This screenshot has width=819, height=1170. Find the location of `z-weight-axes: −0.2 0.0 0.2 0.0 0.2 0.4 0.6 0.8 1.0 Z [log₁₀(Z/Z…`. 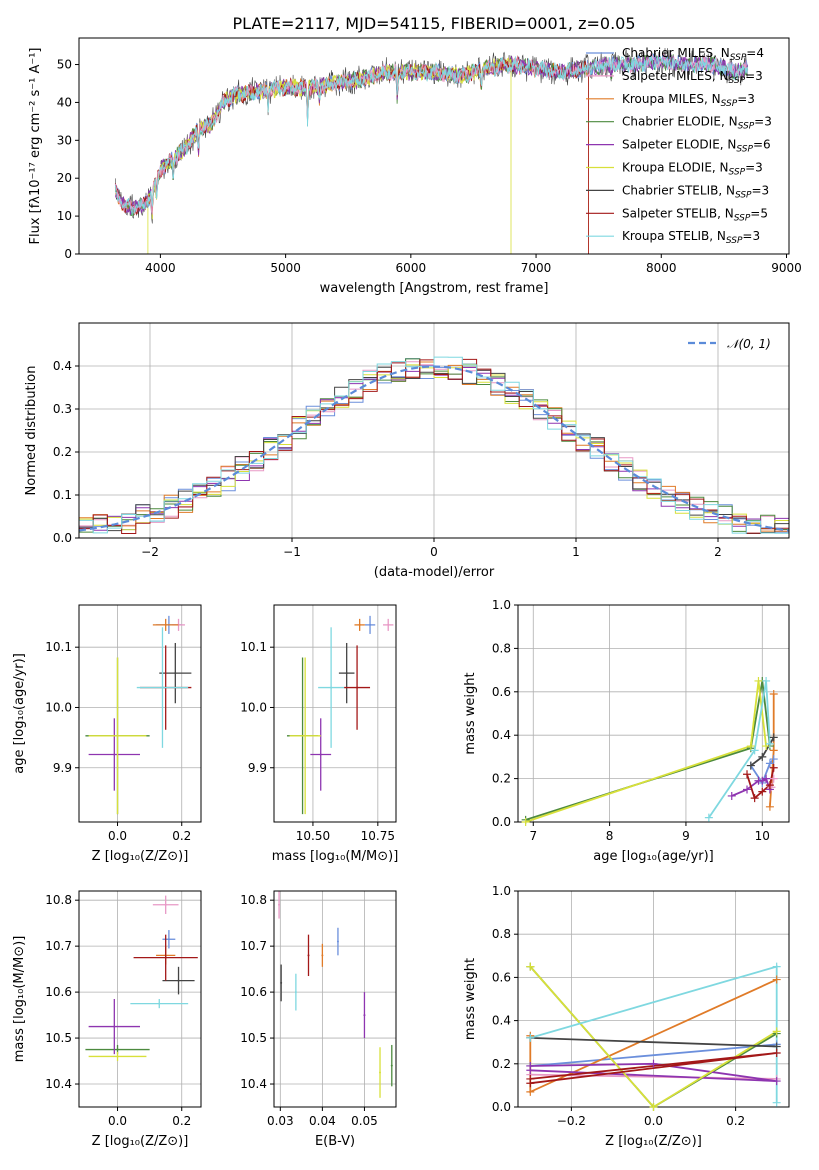

z-weight-axes: −0.2 0.0 0.2 0.0 0.2 0.4 0.6 0.8 1.0 Z [log₁₀(Z/Z… is located at coordinates (626, 1016).